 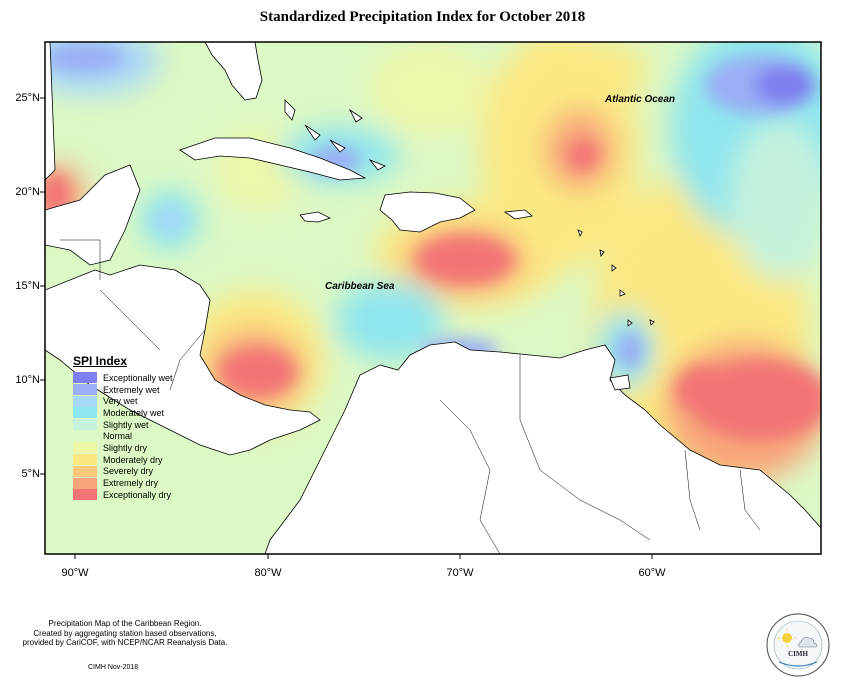 What do you see at coordinates (125, 447) in the screenshot?
I see `legend-label: Slightly dry` at bounding box center [125, 447].